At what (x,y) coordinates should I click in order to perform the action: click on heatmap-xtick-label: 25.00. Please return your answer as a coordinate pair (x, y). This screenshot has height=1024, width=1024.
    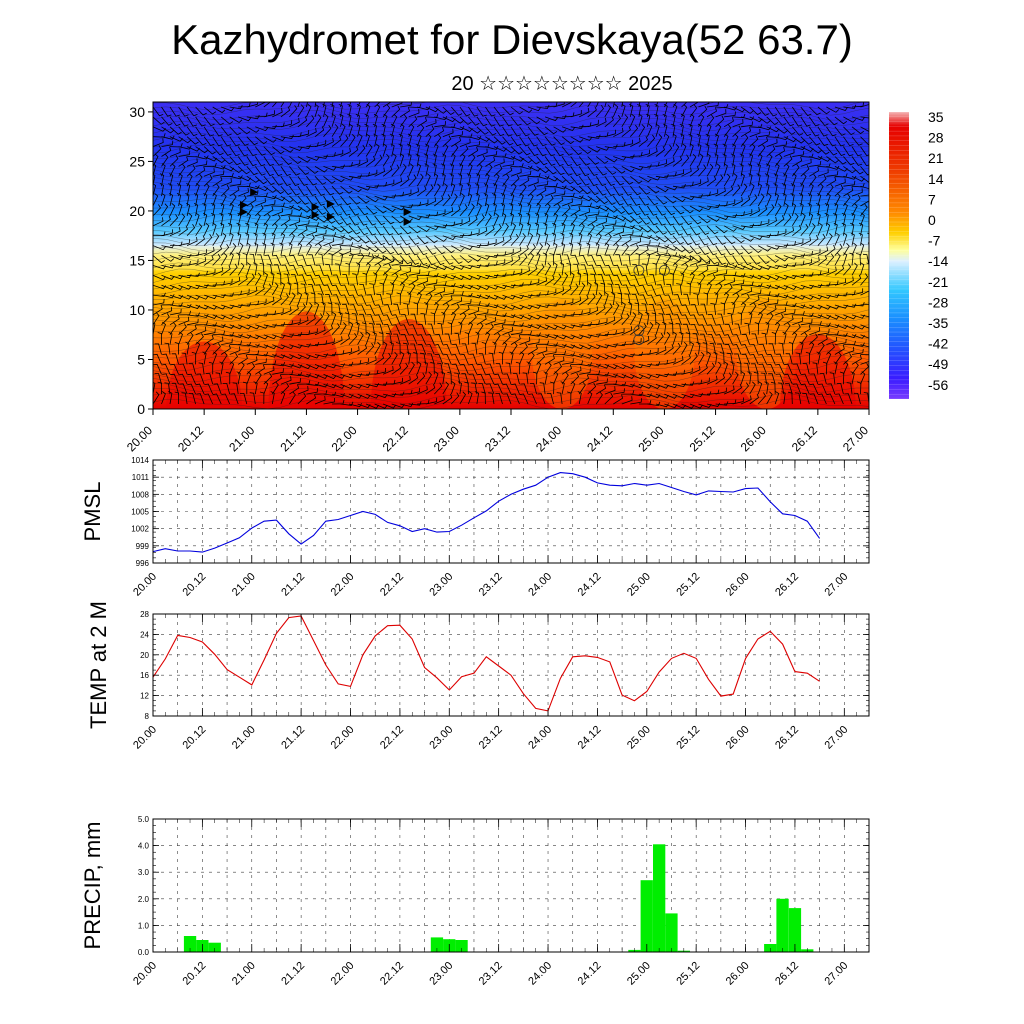
    Looking at the image, I should click on (650, 438).